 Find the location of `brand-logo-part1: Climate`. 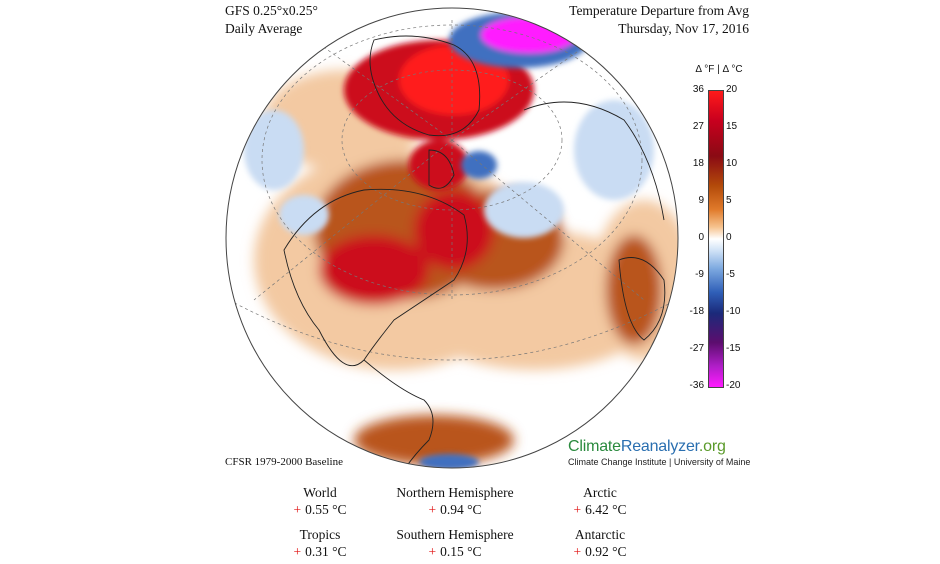

brand-logo-part1: Climate is located at coordinates (594, 446).